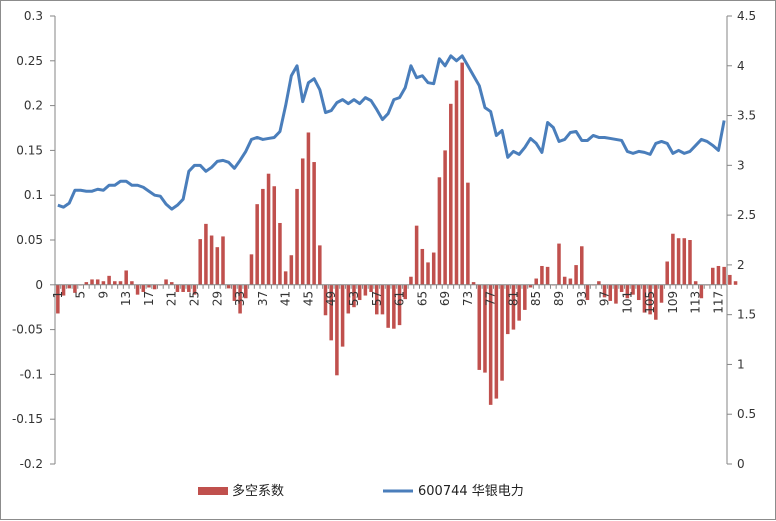  I want to click on left-tick-label: 0.05, so click(29, 240).